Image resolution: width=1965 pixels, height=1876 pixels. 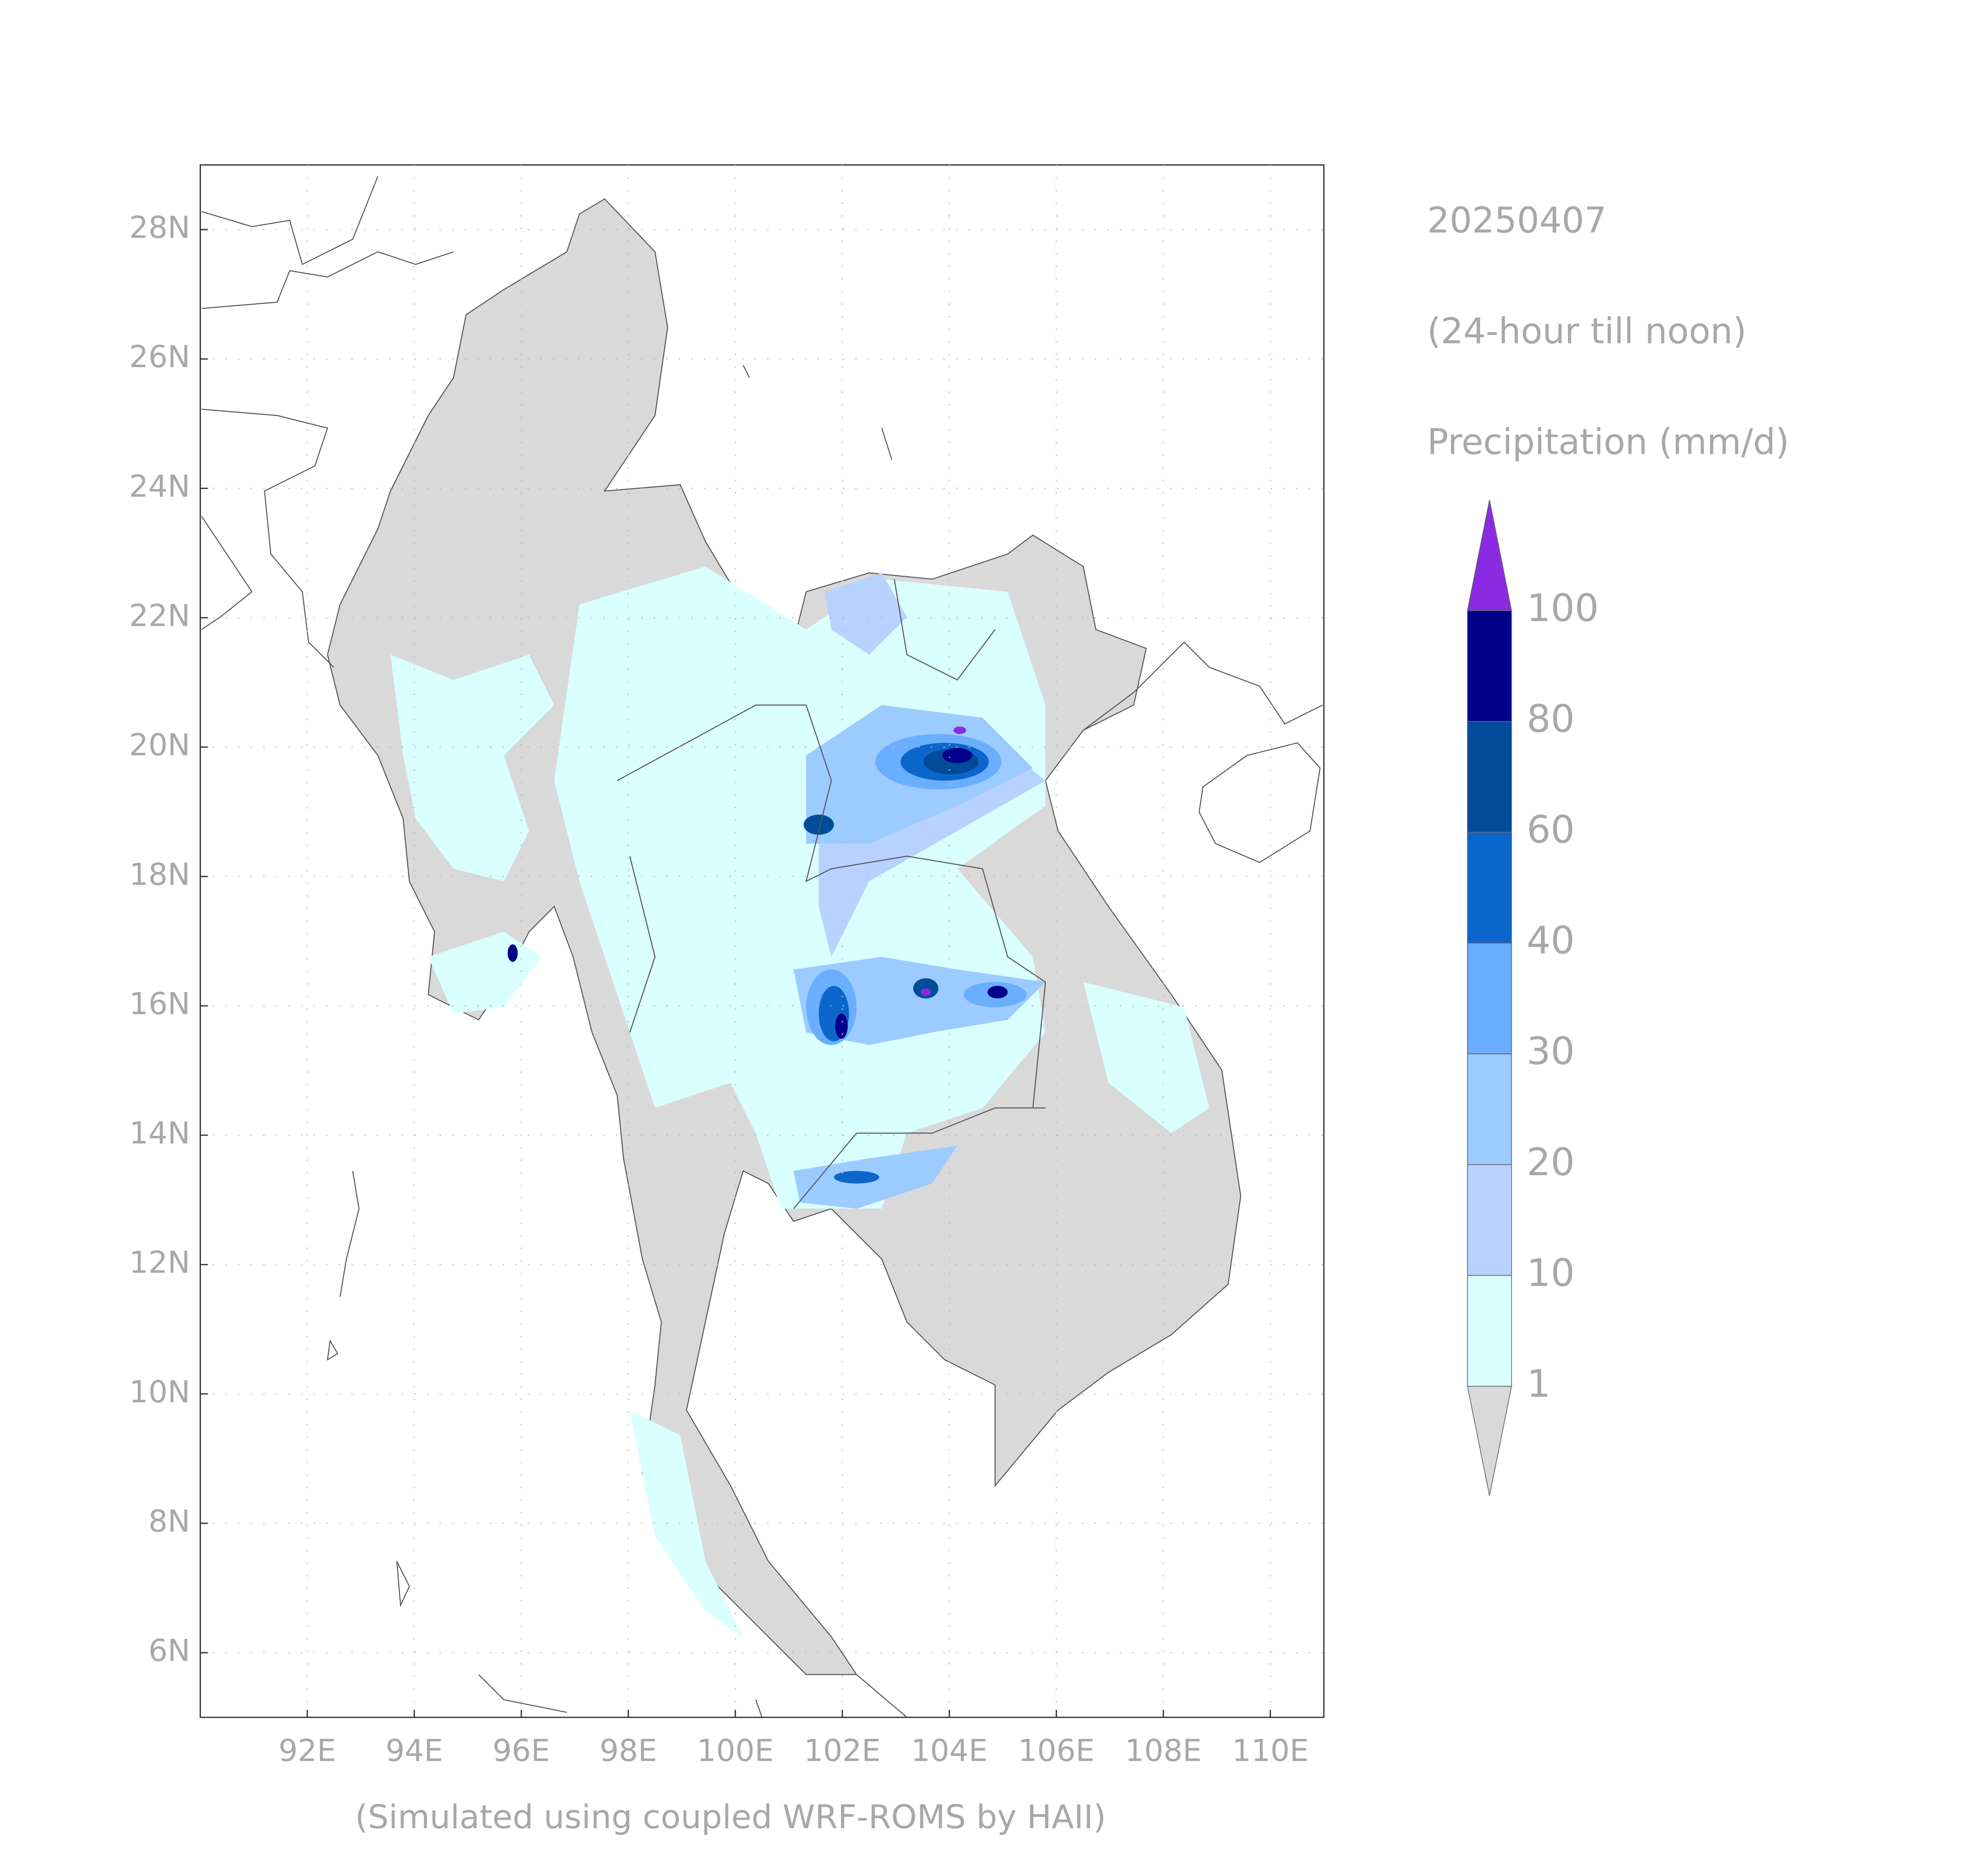 I want to click on date-title: 20250407, so click(x=1517, y=220).